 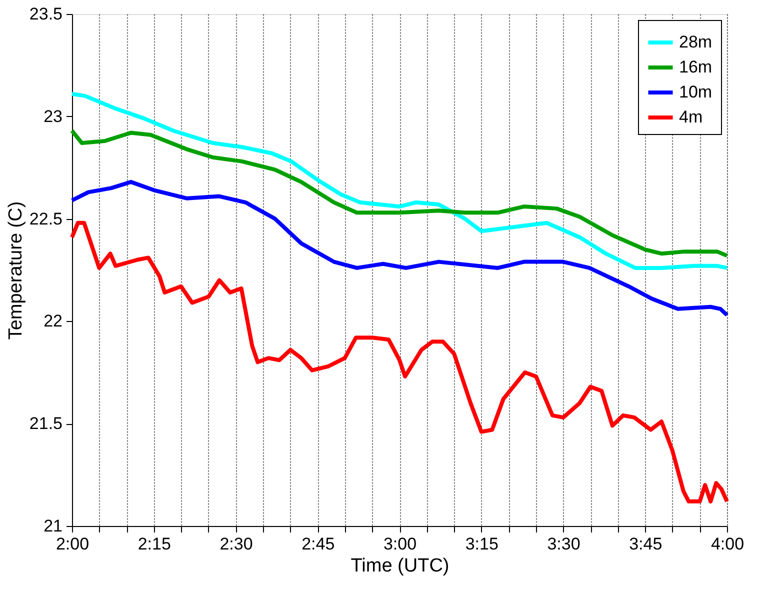 I want to click on y-tick-label: 21.5, so click(x=45, y=424).